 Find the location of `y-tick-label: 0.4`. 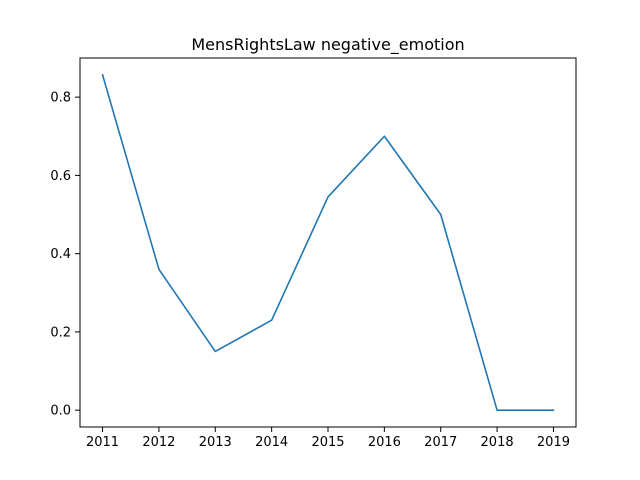

y-tick-label: 0.4 is located at coordinates (60, 254).